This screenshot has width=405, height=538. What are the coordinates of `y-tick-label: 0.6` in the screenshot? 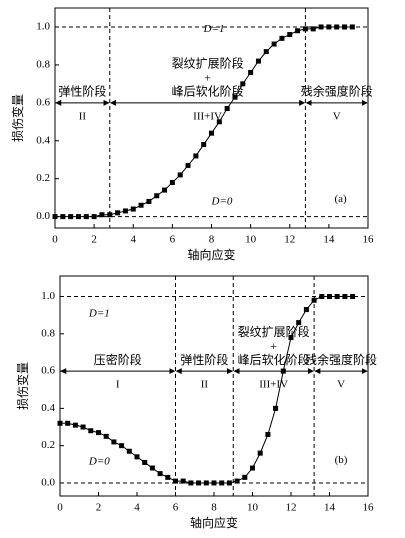 It's located at (43, 102).